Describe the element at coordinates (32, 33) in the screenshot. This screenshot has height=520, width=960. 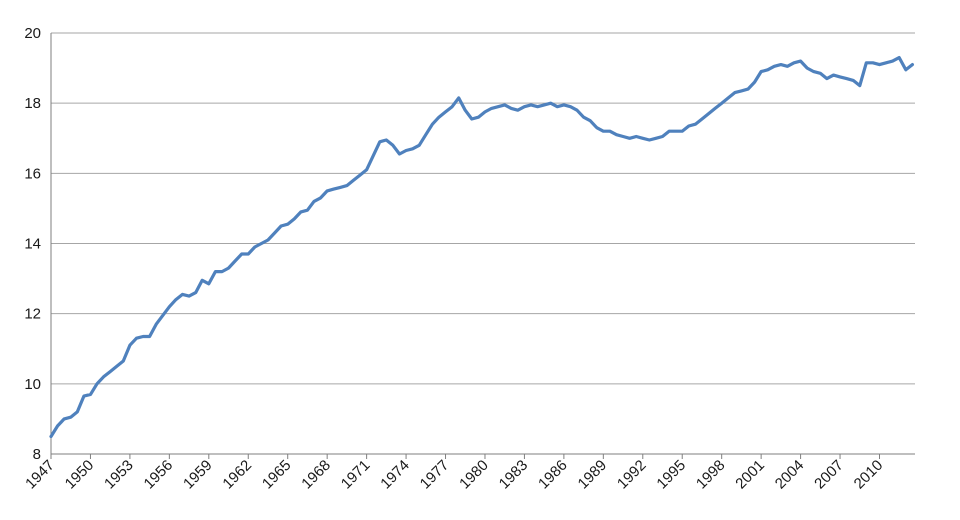
I see `y-tick-label: 20` at that location.